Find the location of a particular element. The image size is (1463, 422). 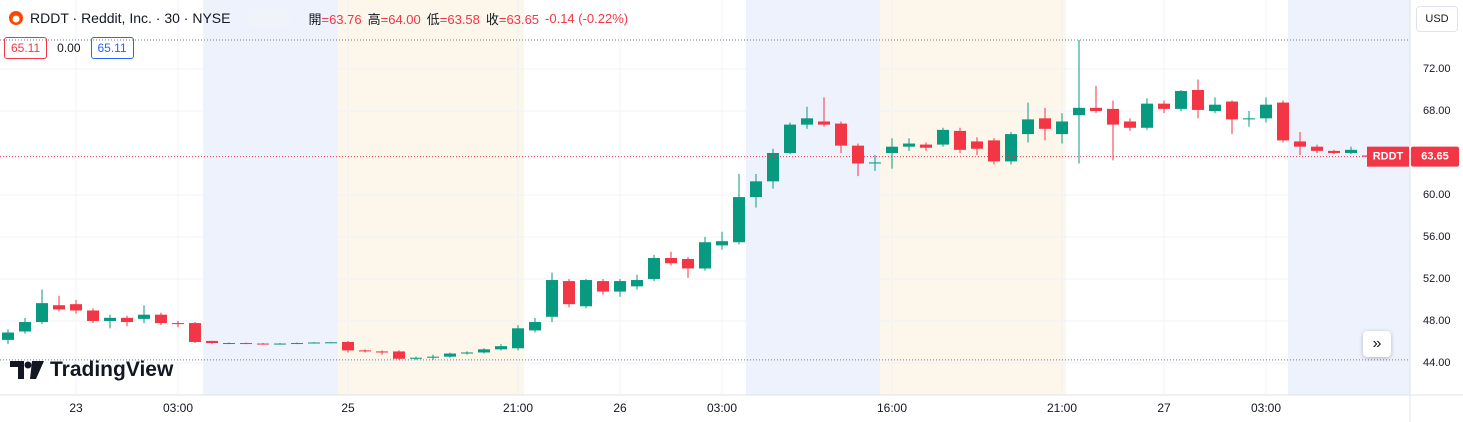

symbol-title: RDDT · Reddit, Inc. · 30 · NYSE is located at coordinates (130, 18).